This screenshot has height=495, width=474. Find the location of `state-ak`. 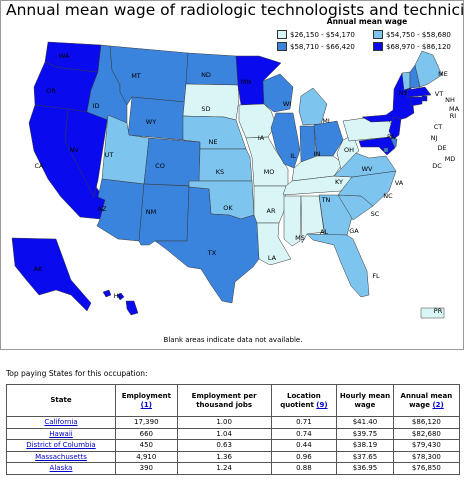

state-ak is located at coordinates (51, 274).